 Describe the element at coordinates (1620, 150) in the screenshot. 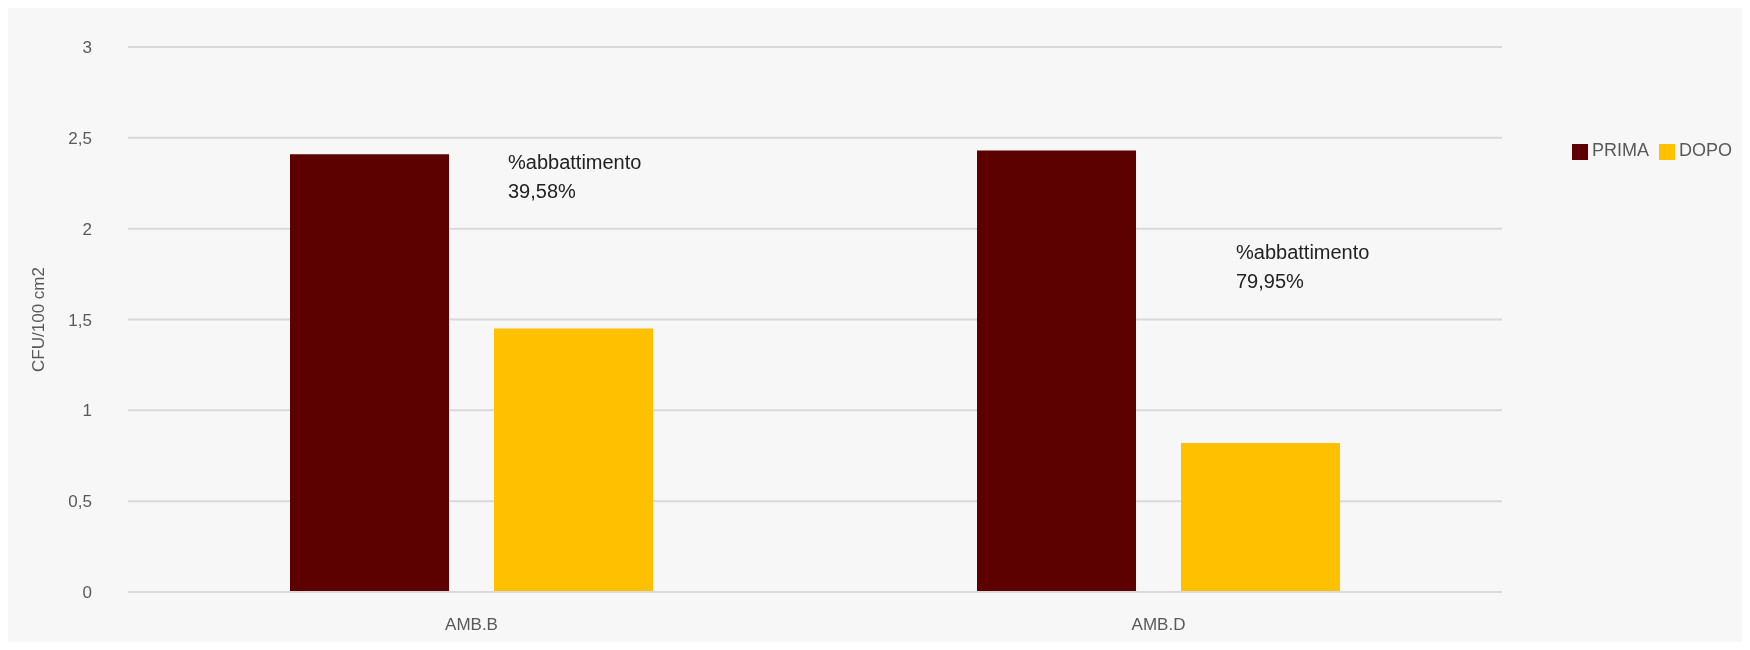

I see `legend-label: PRIMA` at that location.